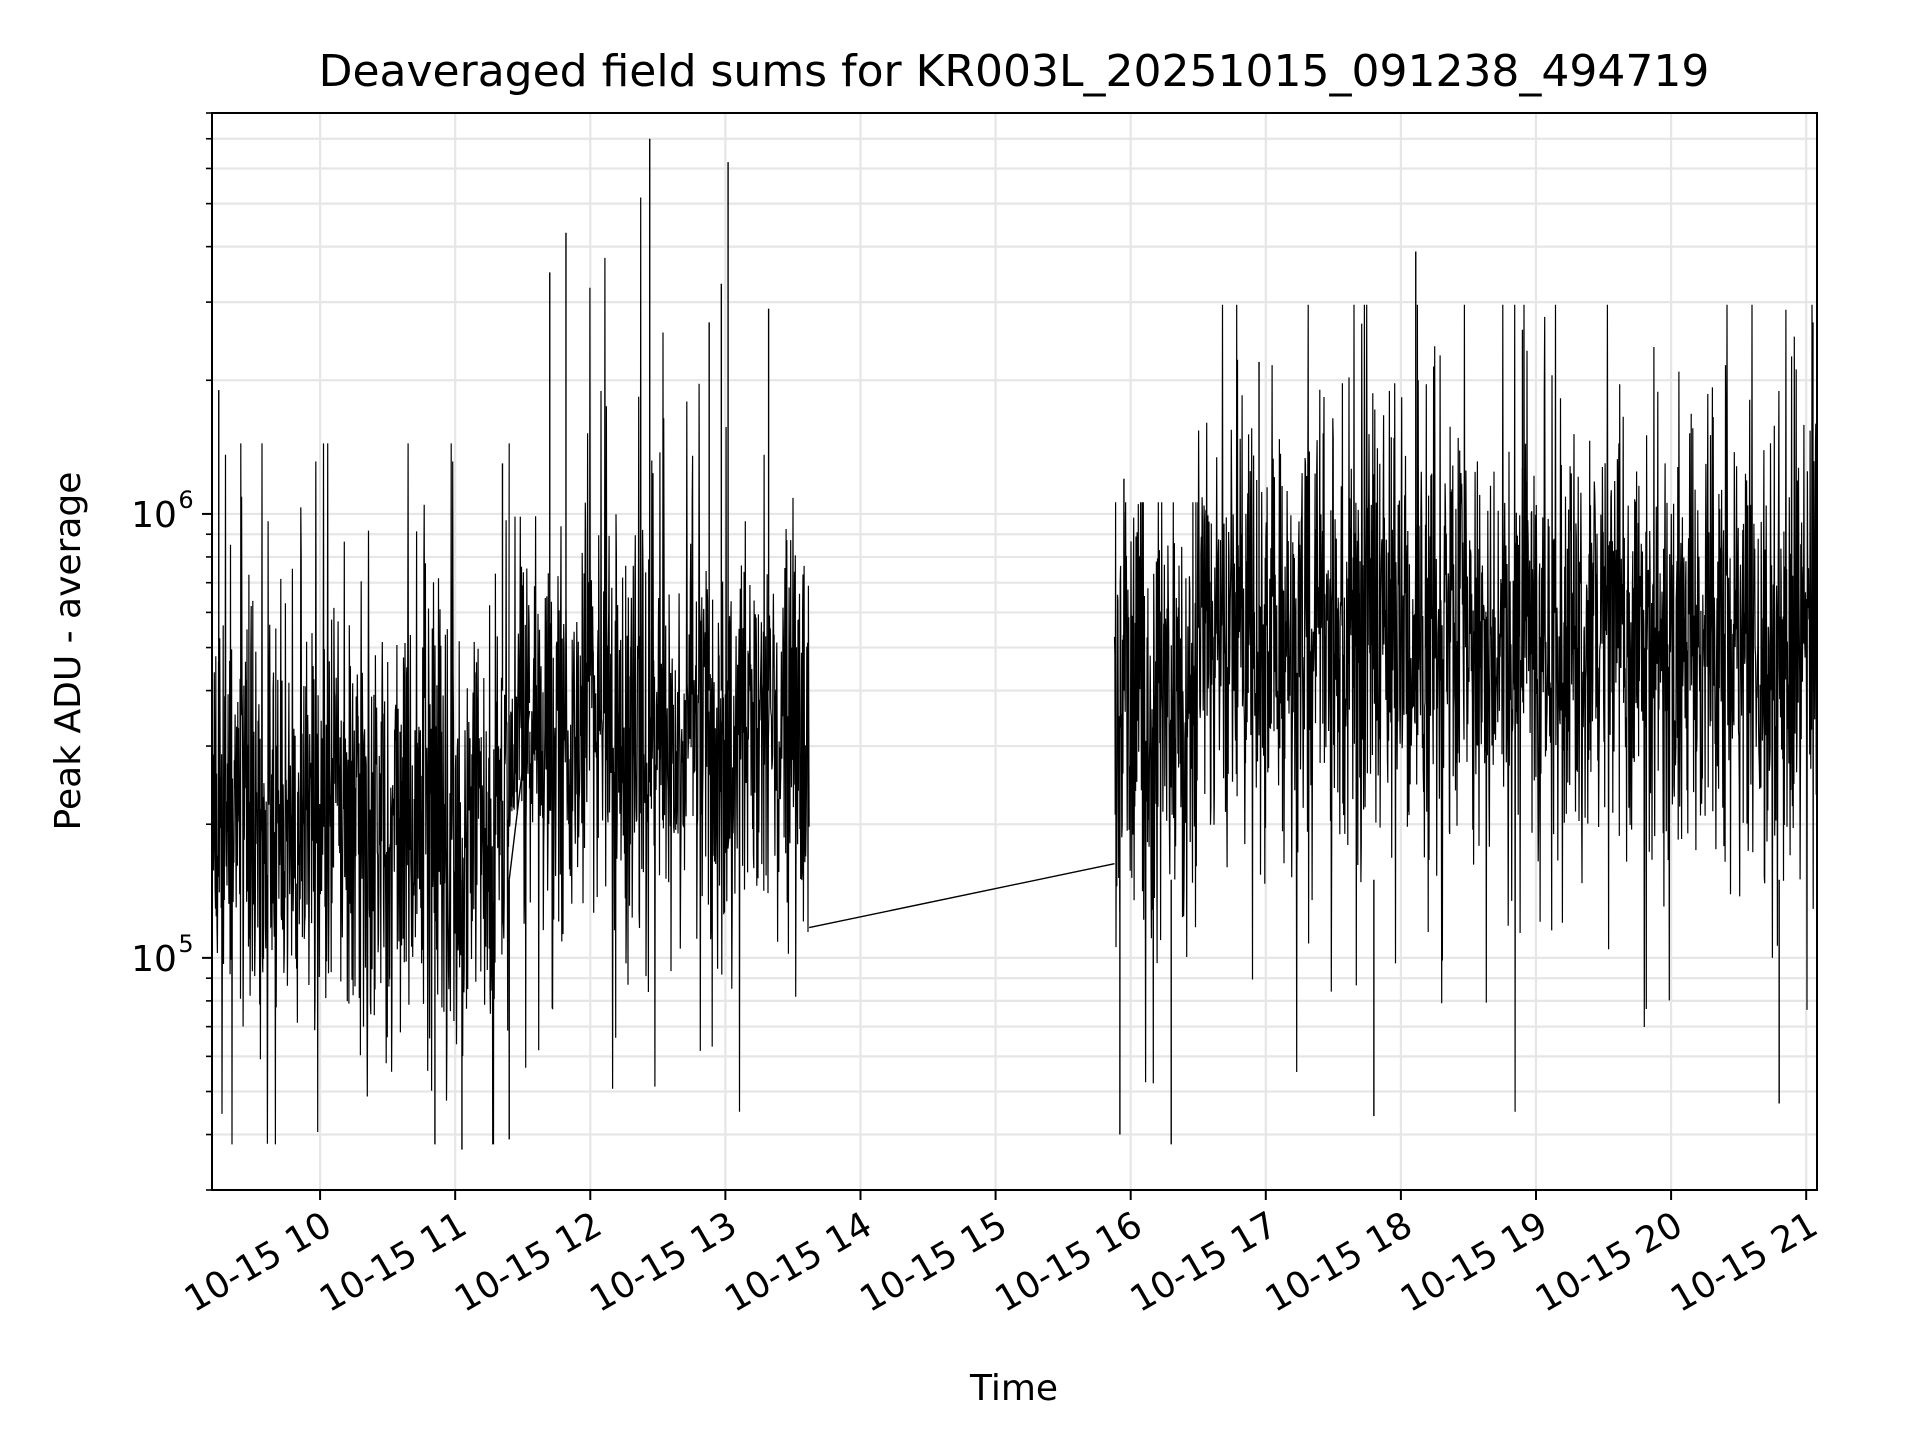 The height and width of the screenshot is (1440, 1920). What do you see at coordinates (185, 500) in the screenshot?
I see `y-tick-label-exponent: 6` at bounding box center [185, 500].